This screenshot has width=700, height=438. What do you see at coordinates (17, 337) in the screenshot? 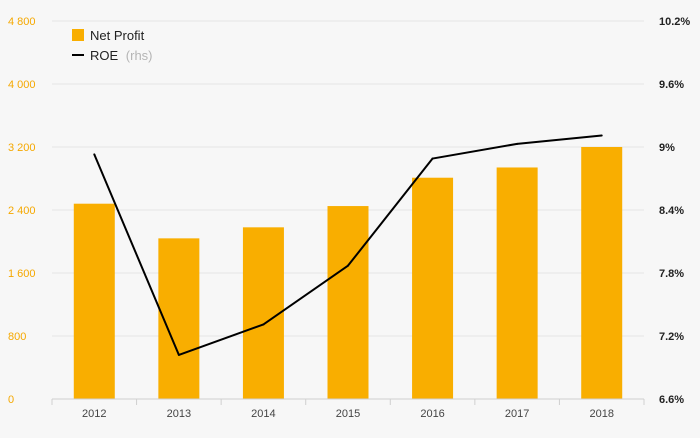
I see `y-left-tick-label: 800` at bounding box center [17, 337].